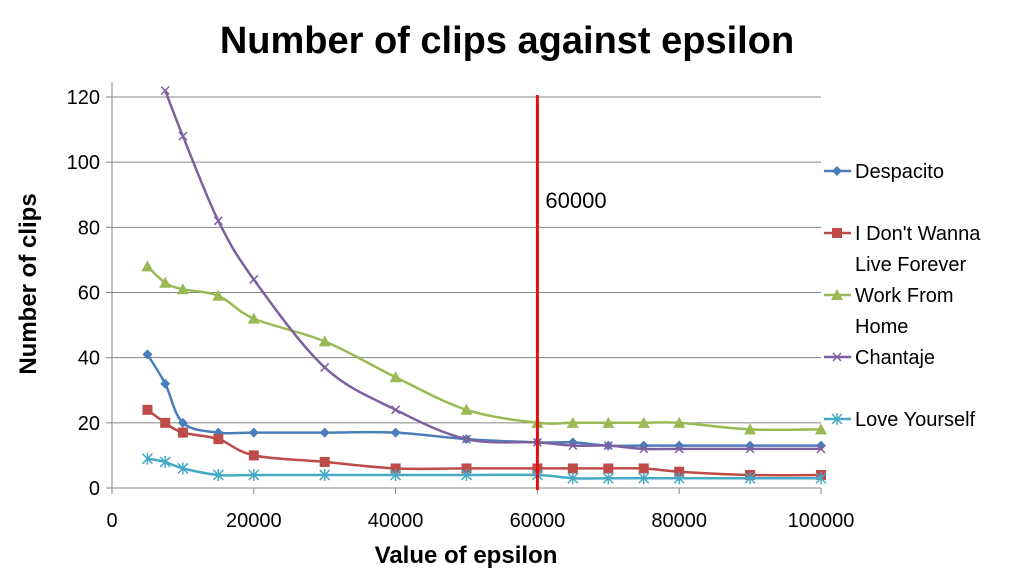  Describe the element at coordinates (918, 234) in the screenshot. I see `legend-label: I Don't Wanna` at that location.